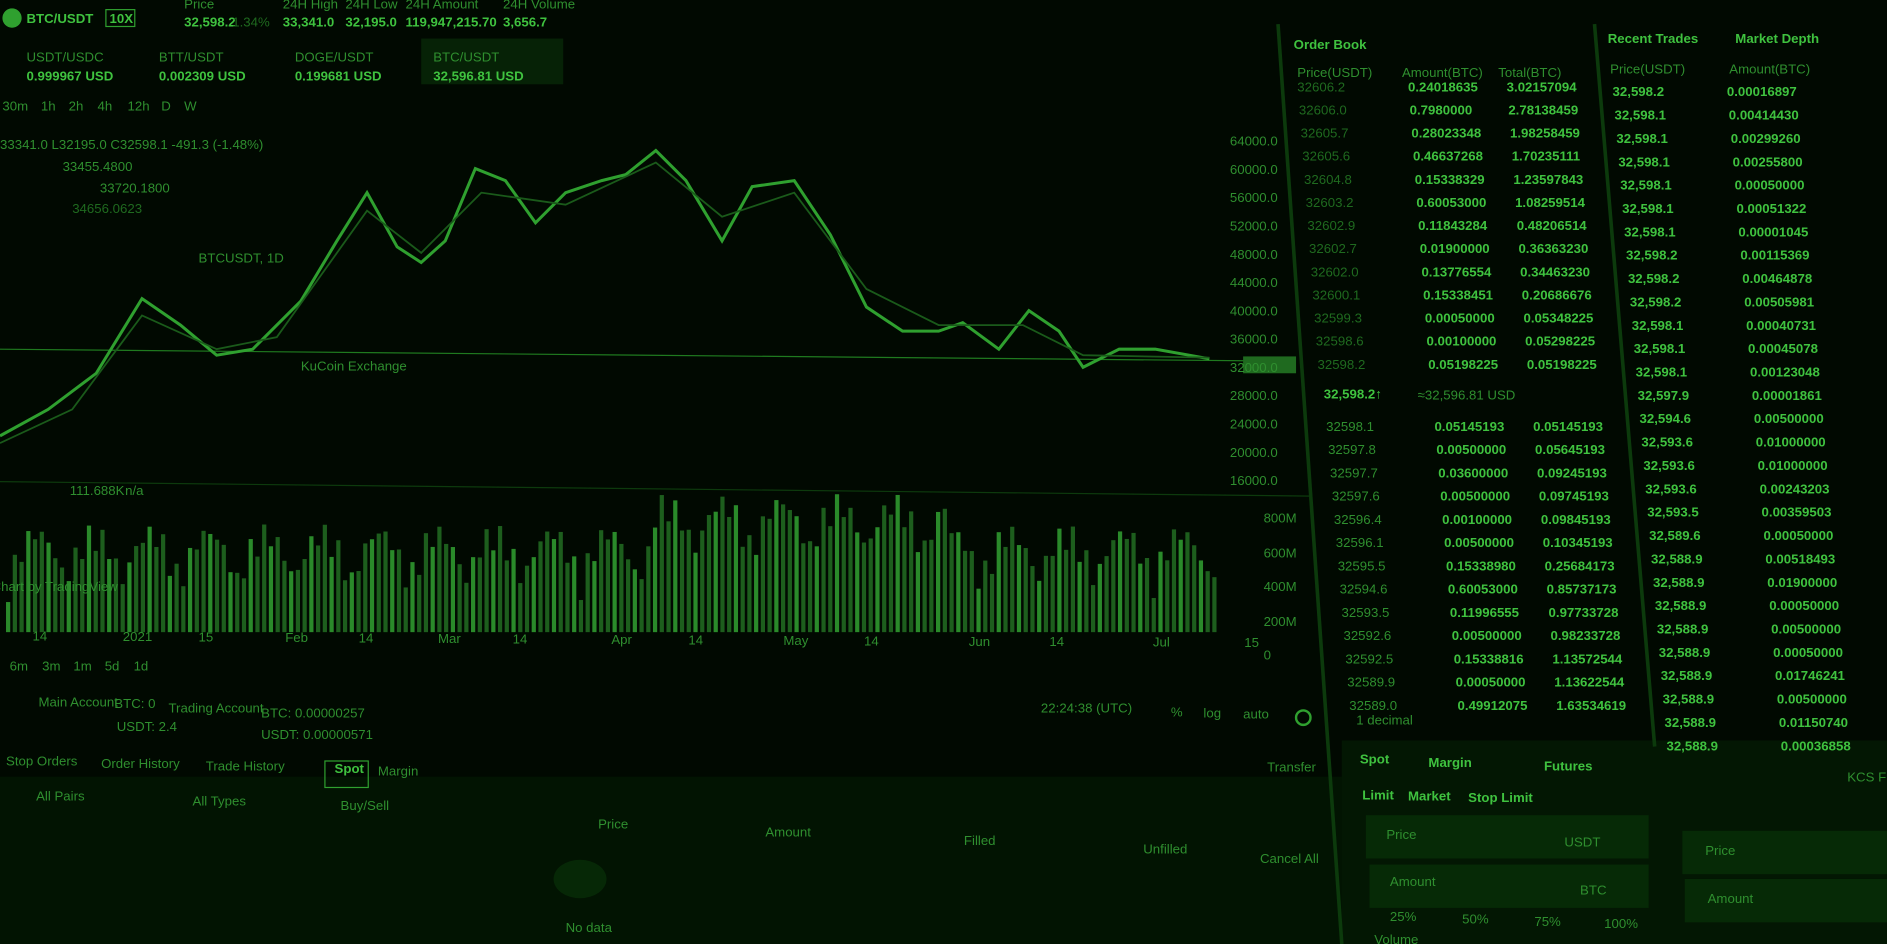  What do you see at coordinates (166, 106) in the screenshot?
I see `interval: D` at bounding box center [166, 106].